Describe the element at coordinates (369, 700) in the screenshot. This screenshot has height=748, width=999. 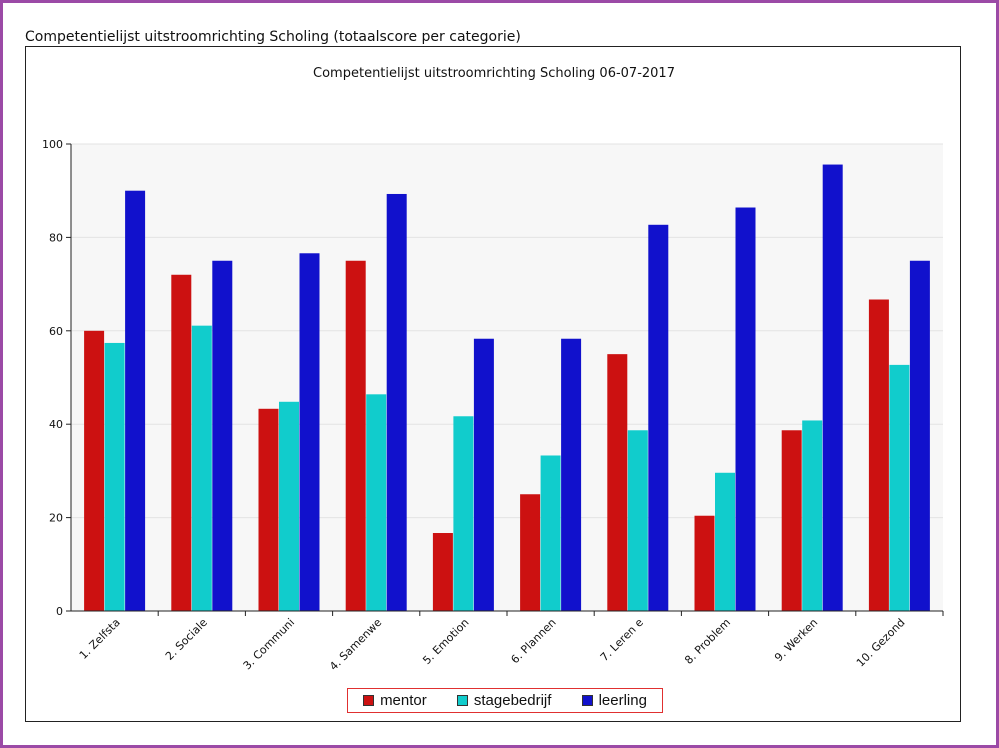
I see `legend-swatch-mentor` at that location.